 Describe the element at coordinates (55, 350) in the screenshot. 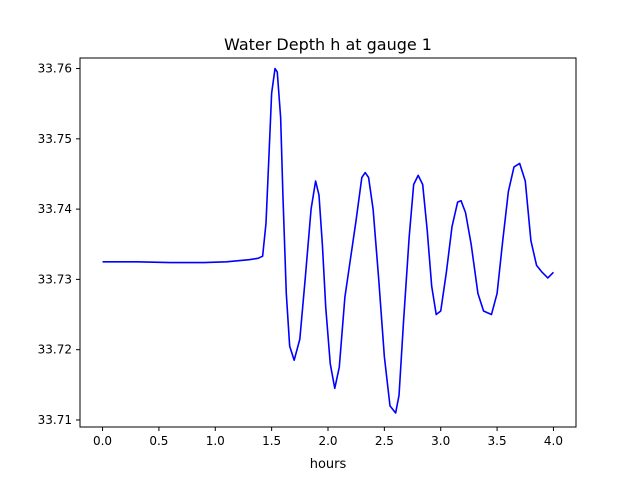

I see `y-tick-label: 33.72` at that location.